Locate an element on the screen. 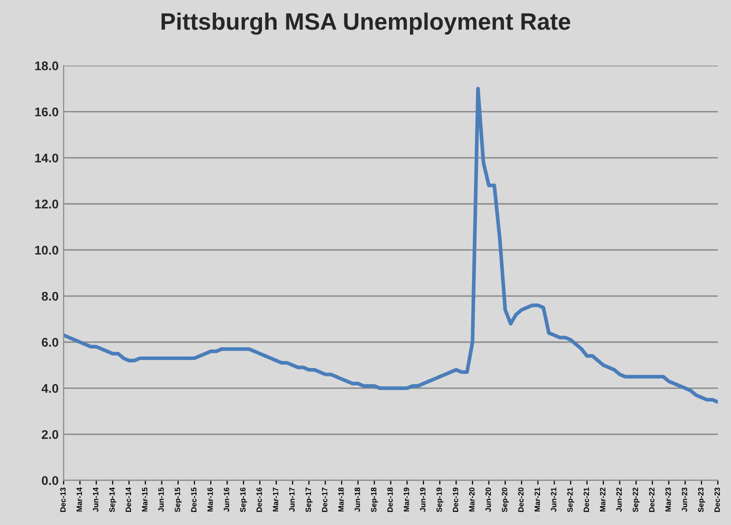  y-tick-label: 18.0 is located at coordinates (46, 65).